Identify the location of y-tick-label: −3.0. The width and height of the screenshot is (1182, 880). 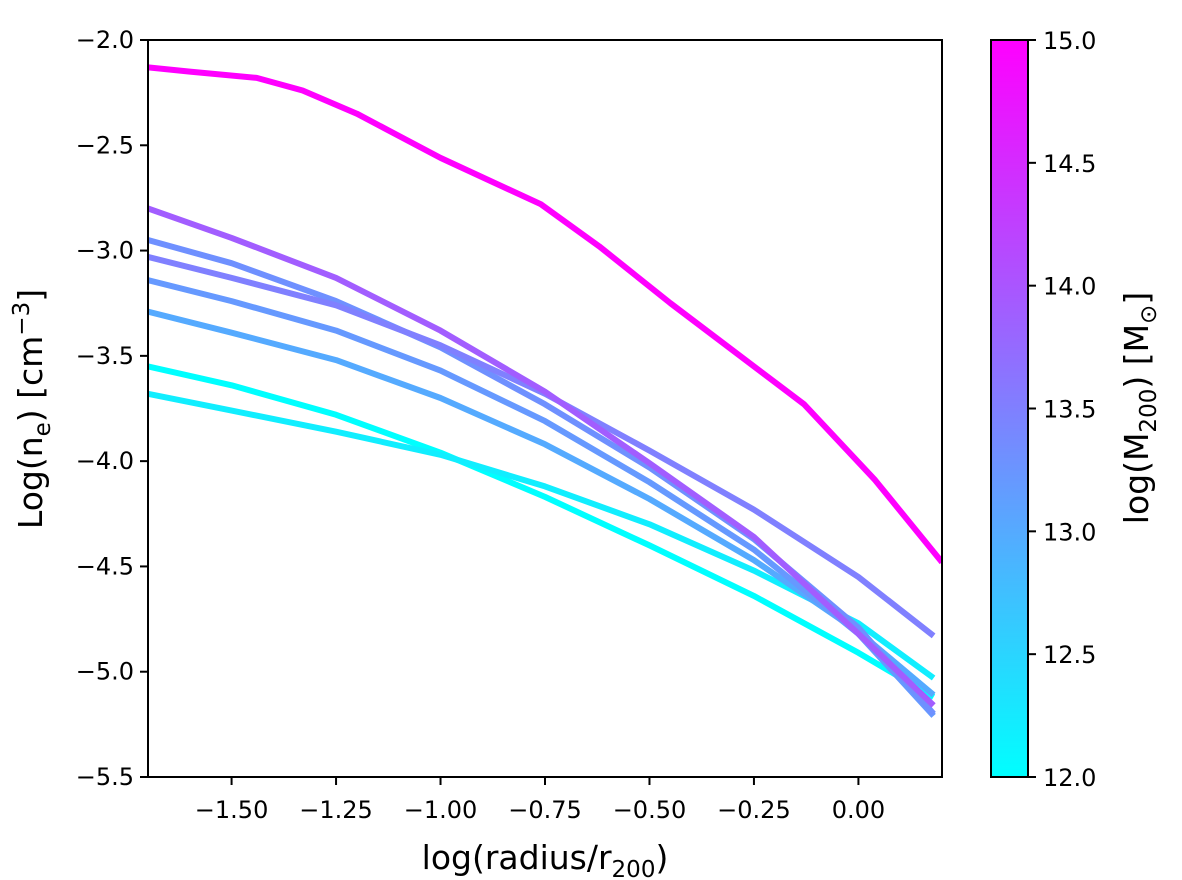
(105, 251).